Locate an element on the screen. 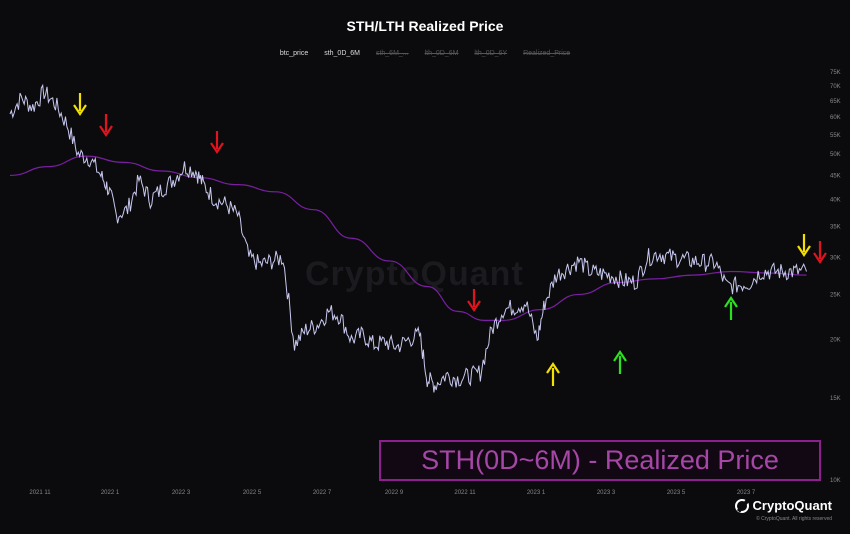  y-tick-label: 15K is located at coordinates (835, 399).